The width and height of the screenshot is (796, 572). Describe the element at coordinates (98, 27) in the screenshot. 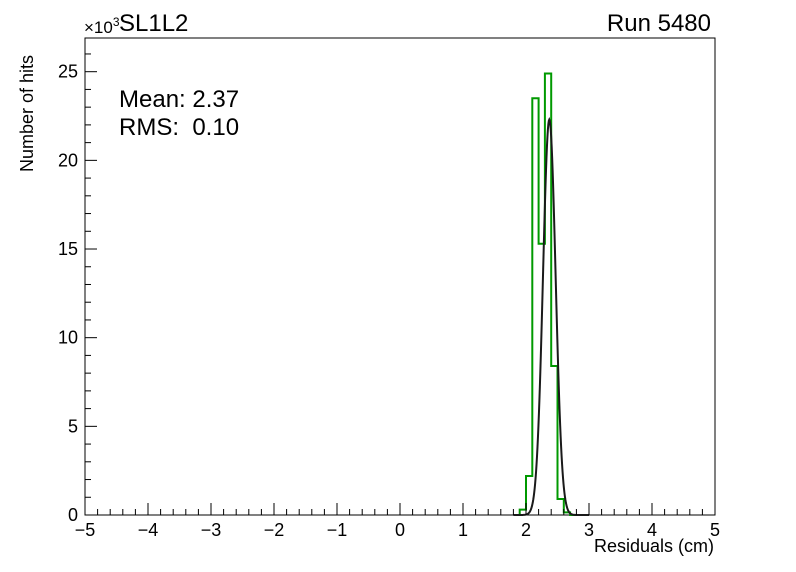

I see `y-axis-exponent-base: ×10` at that location.